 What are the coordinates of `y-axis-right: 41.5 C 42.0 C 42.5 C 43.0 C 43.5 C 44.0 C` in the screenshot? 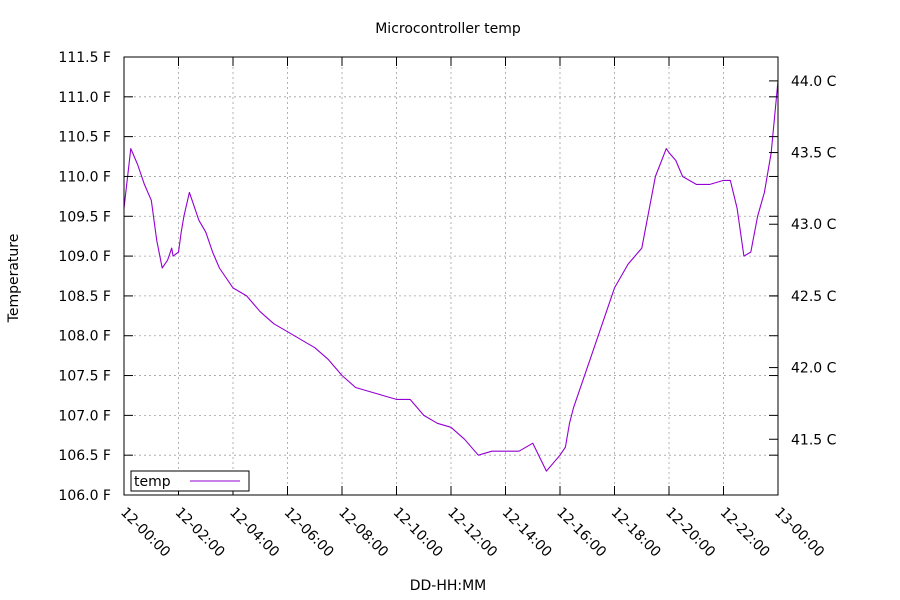 It's located at (803, 261).